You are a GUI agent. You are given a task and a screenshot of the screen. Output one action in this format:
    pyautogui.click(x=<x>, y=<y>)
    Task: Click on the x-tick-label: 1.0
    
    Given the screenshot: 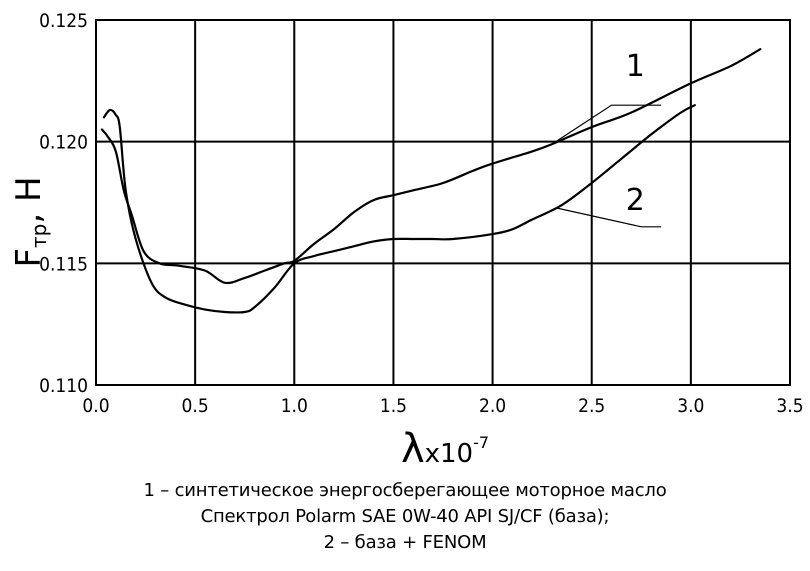 What is the action you would take?
    pyautogui.click(x=294, y=406)
    